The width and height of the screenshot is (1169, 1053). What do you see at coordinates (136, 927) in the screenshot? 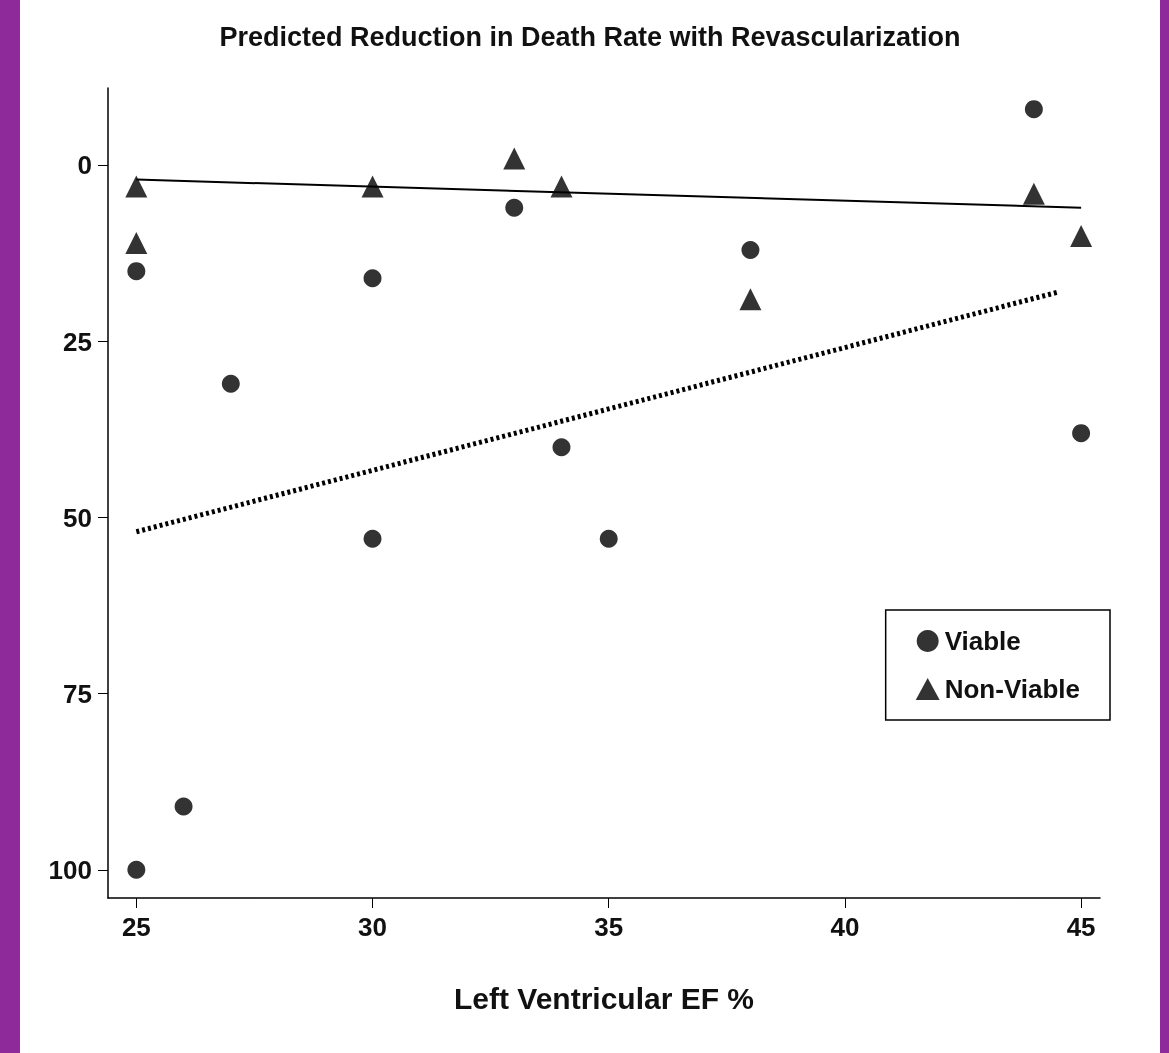
I see `x-tick-label: 25` at bounding box center [136, 927].